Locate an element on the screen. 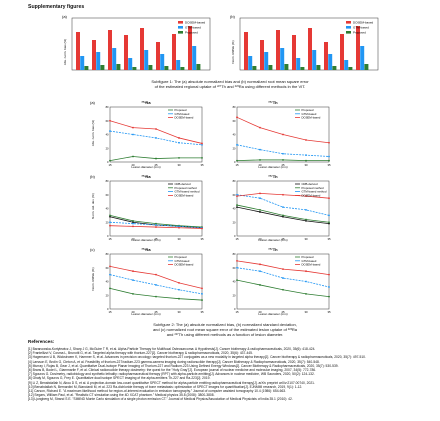  legend-label: CRB-derived is located at coordinates (310, 184).